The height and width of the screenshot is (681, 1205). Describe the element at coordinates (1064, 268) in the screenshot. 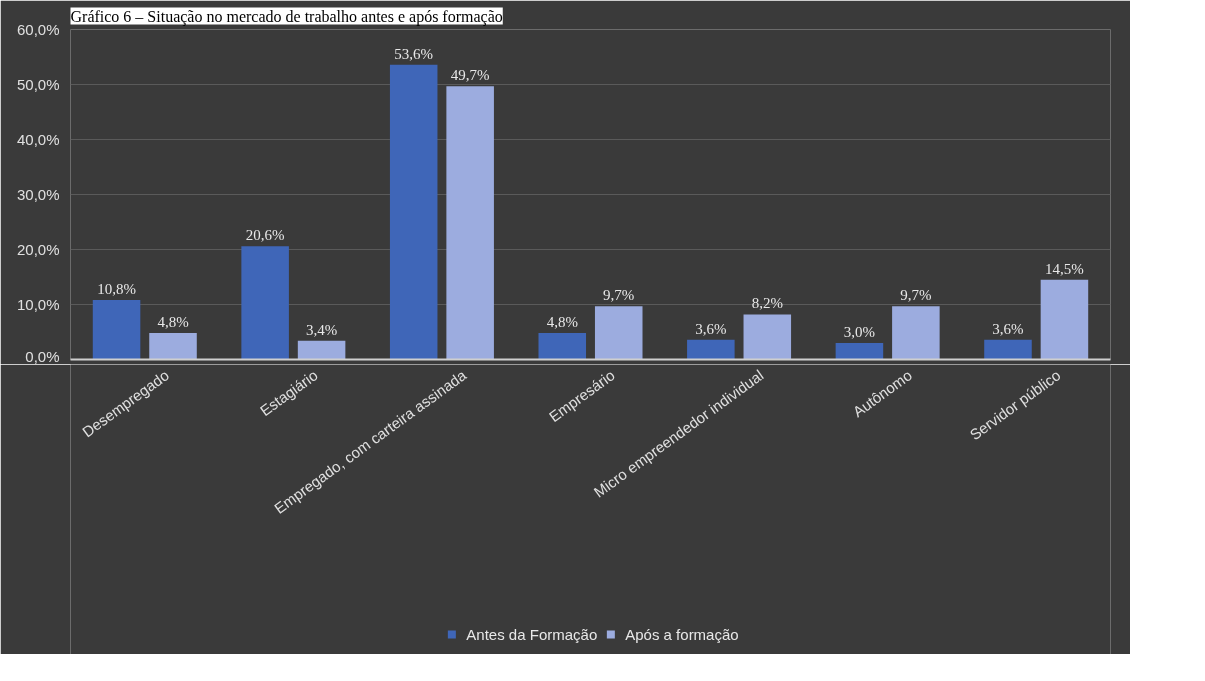

I see `data-label: 14,5%` at that location.